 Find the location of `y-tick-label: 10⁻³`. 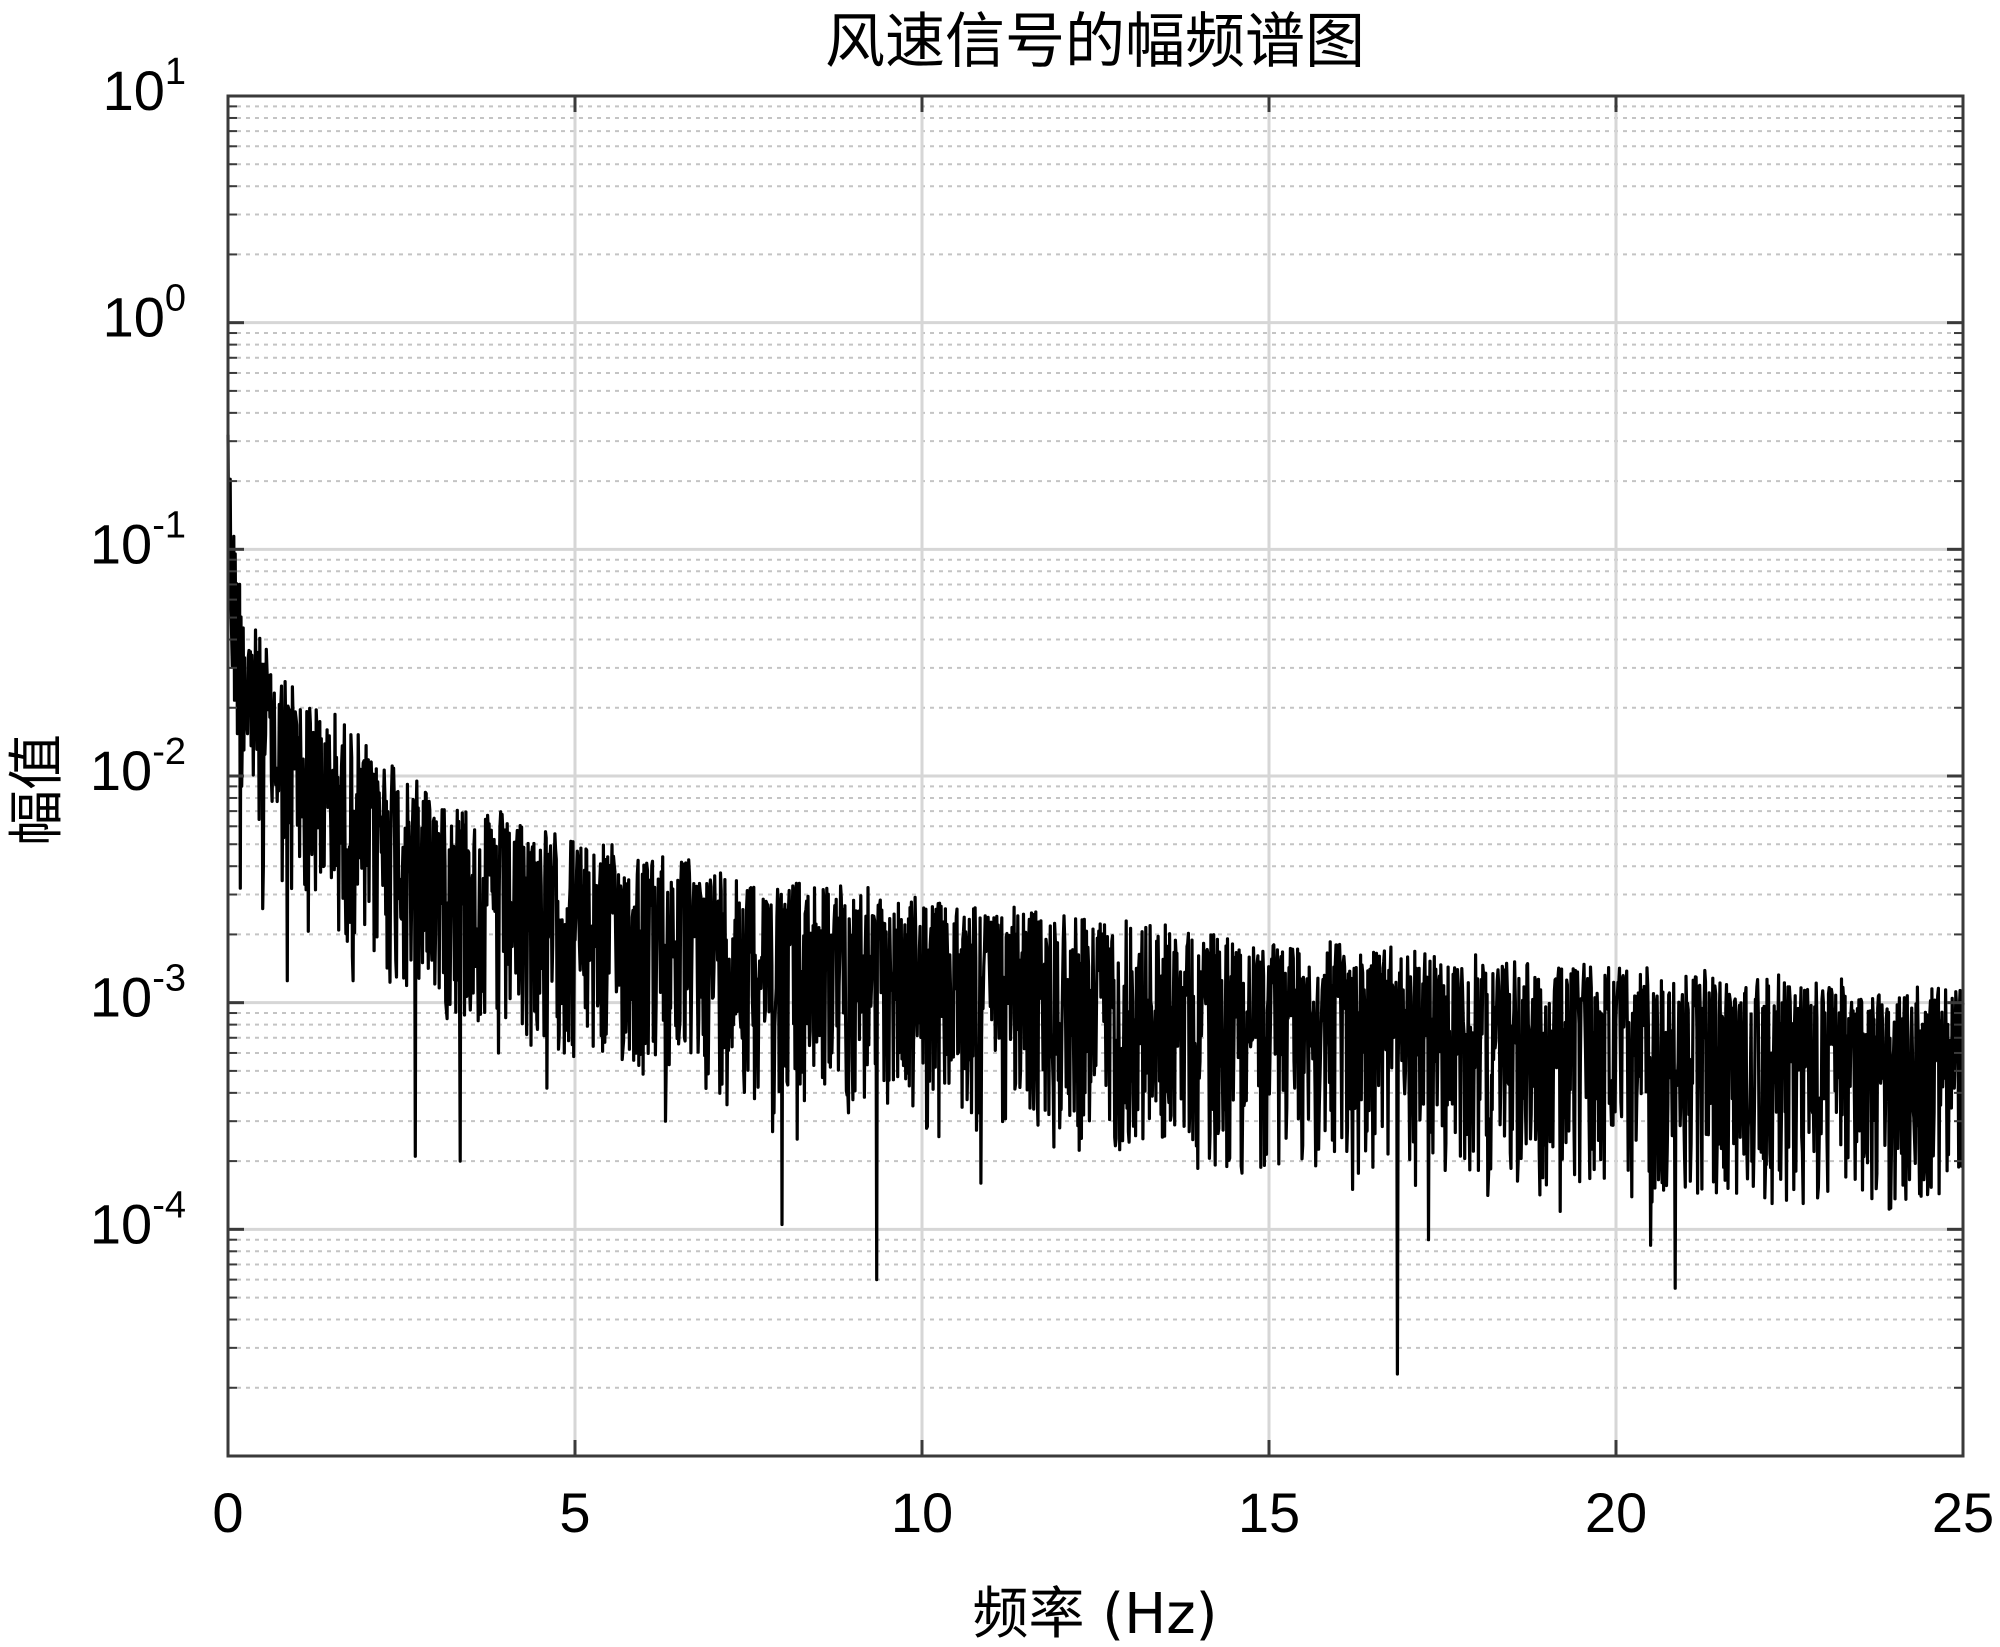

y-tick-label: 10⁻³ is located at coordinates (138, 993).